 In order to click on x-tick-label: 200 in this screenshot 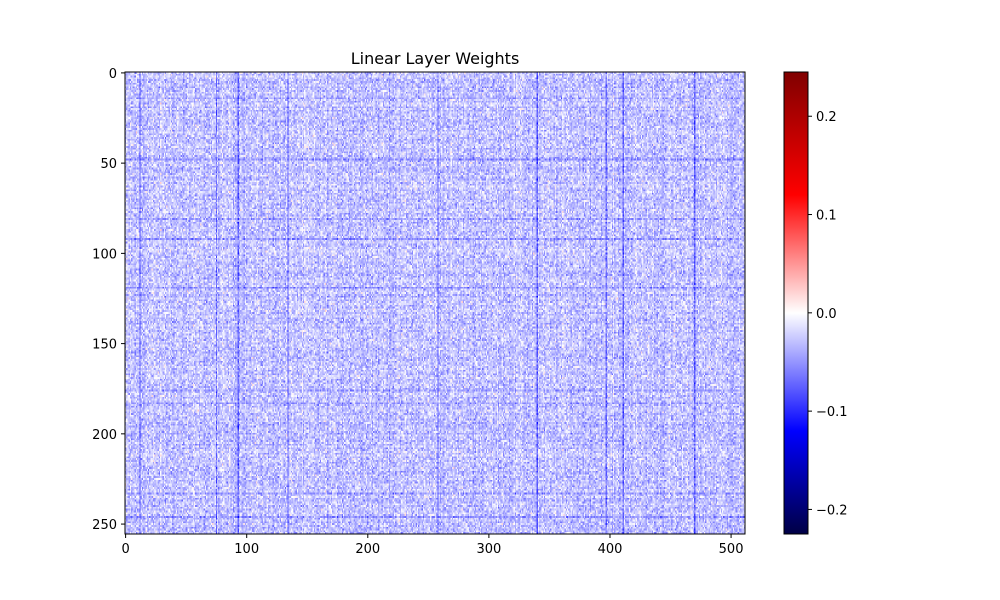, I will do `click(367, 549)`.